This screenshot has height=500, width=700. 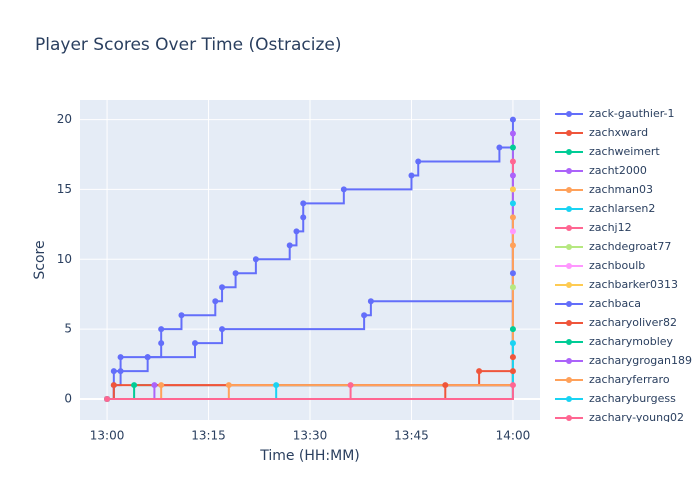 What do you see at coordinates (188, 45) in the screenshot?
I see `chart-title: Player Scores Over Time (Ostracize)` at bounding box center [188, 45].